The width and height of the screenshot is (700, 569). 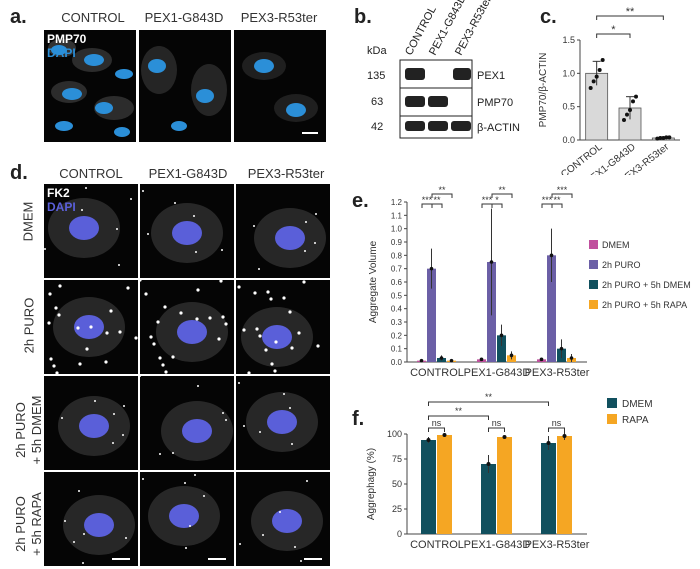 I want to click on x-tick-label: PEX1-G843D, so click(x=497, y=373).